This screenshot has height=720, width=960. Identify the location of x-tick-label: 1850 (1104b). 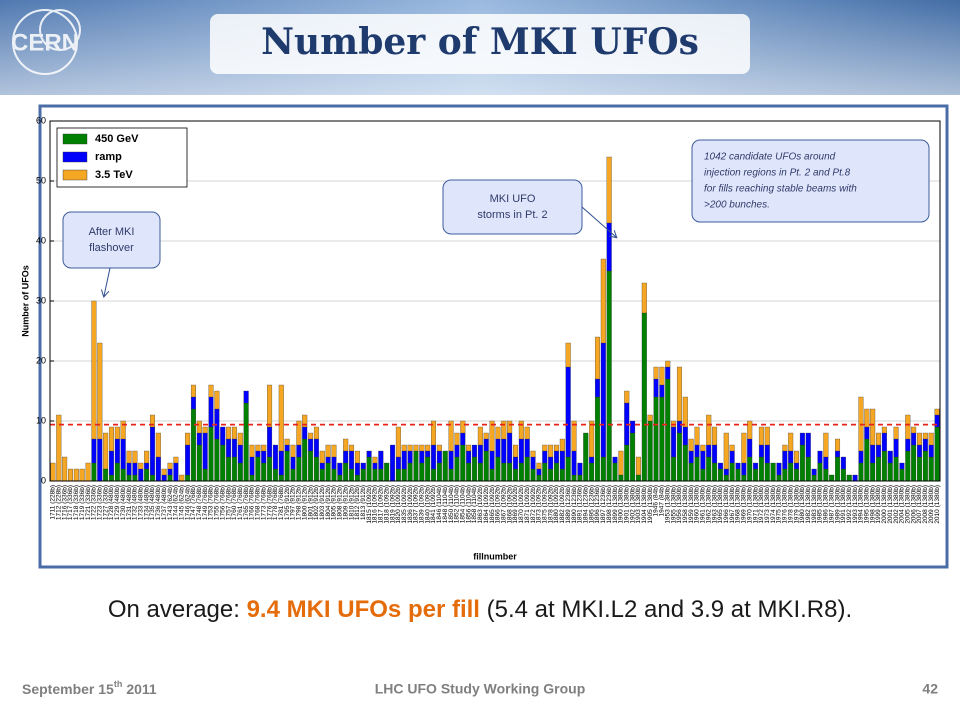
(451, 504).